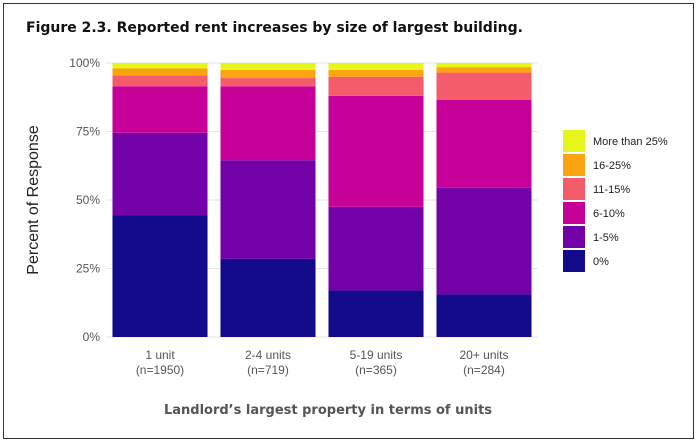 The height and width of the screenshot is (444, 699). Describe the element at coordinates (268, 362) in the screenshot. I see `x-tick-label: 2-4 units (n=719)` at that location.